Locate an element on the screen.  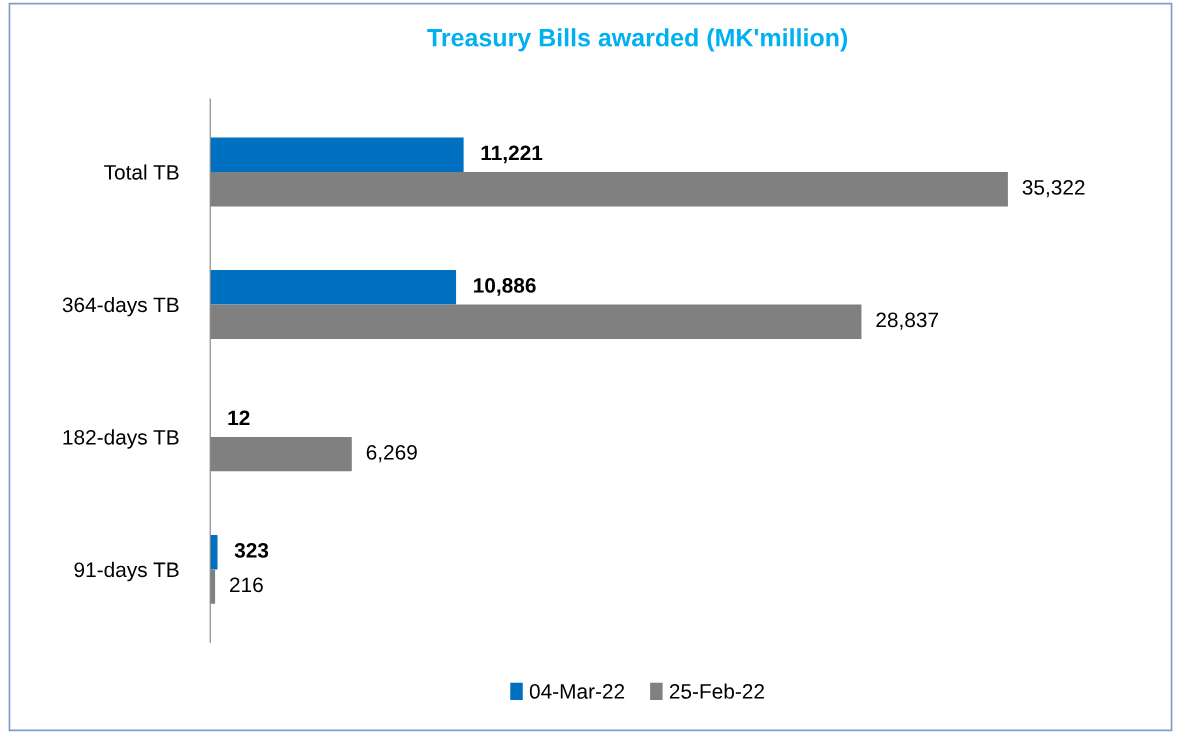
data-label: 216 is located at coordinates (246, 585).